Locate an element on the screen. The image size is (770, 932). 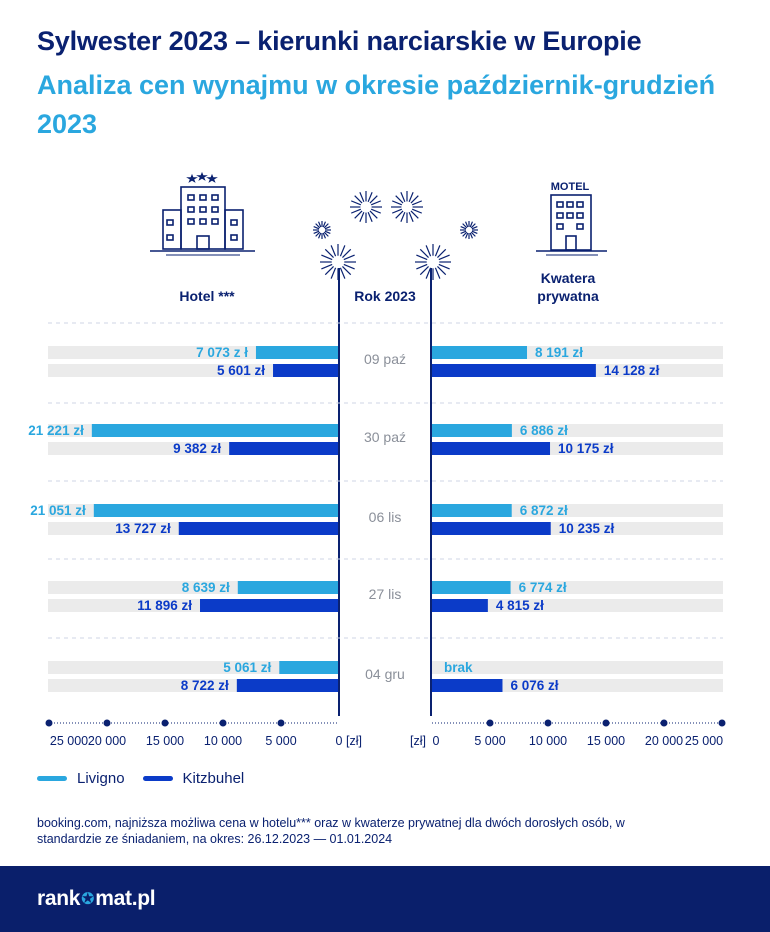
fireworks-icon is located at coordinates (395, 235).